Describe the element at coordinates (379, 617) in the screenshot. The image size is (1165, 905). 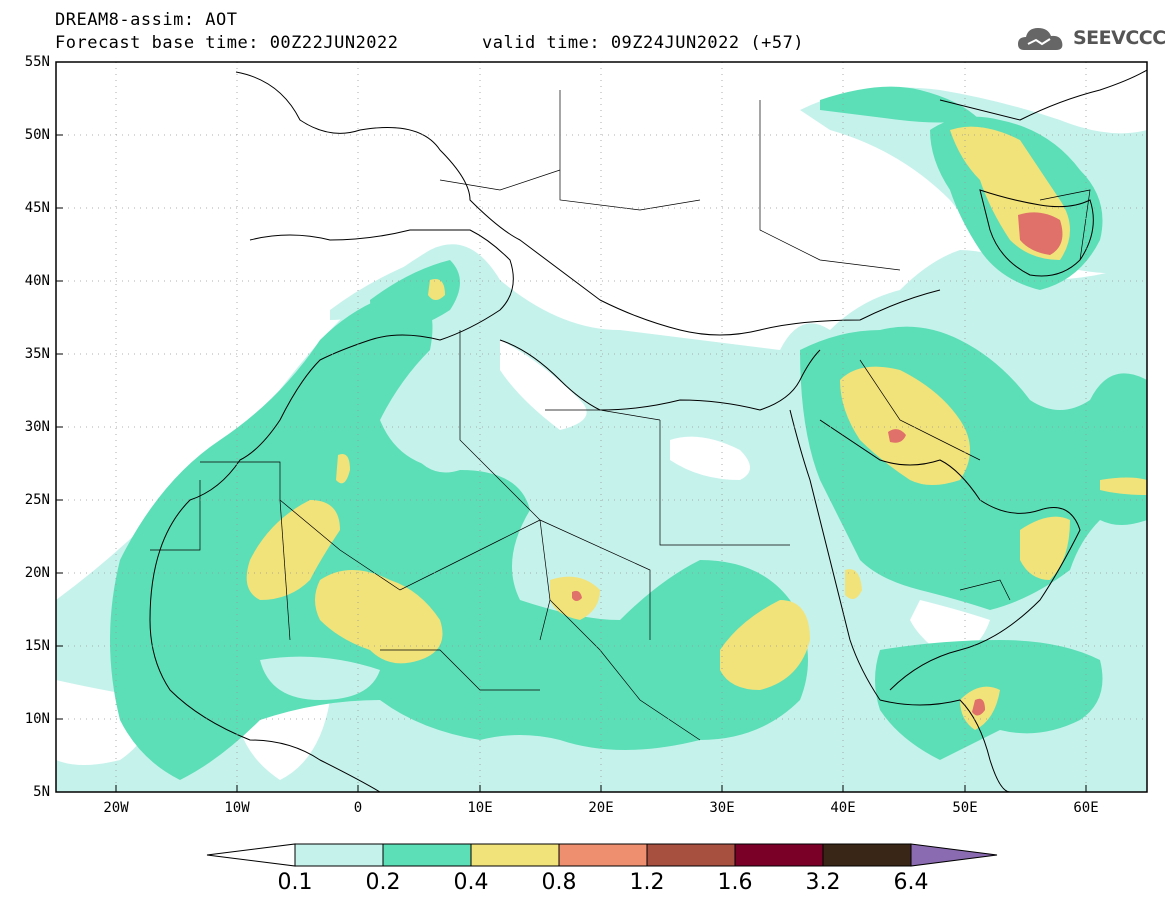
I see `aot-0.4-mali` at that location.